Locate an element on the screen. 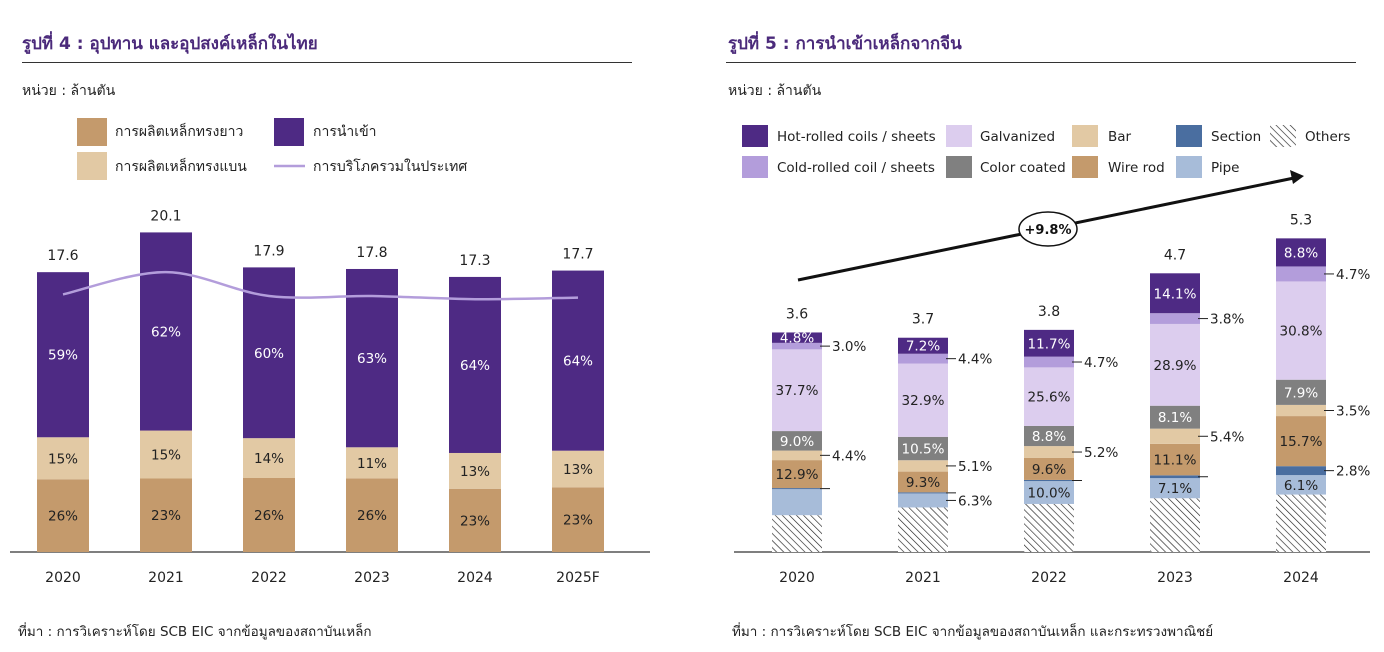 The width and height of the screenshot is (1384, 652). bar-flat_steel-2025F is located at coordinates (578, 469).